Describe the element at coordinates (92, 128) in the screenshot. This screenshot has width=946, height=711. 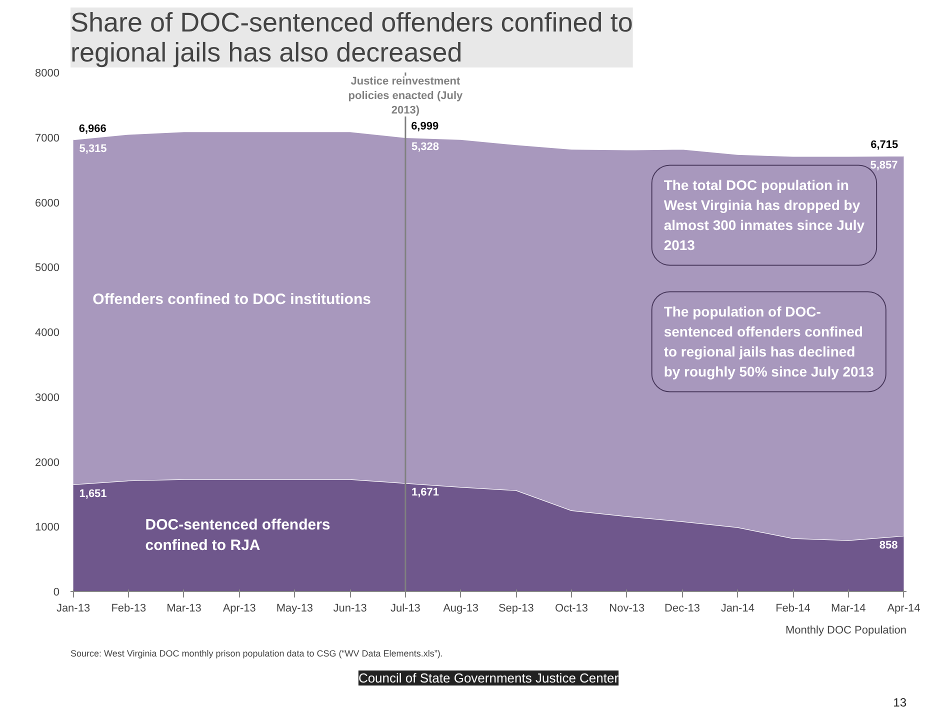
I see `total-label: 6,966` at that location.